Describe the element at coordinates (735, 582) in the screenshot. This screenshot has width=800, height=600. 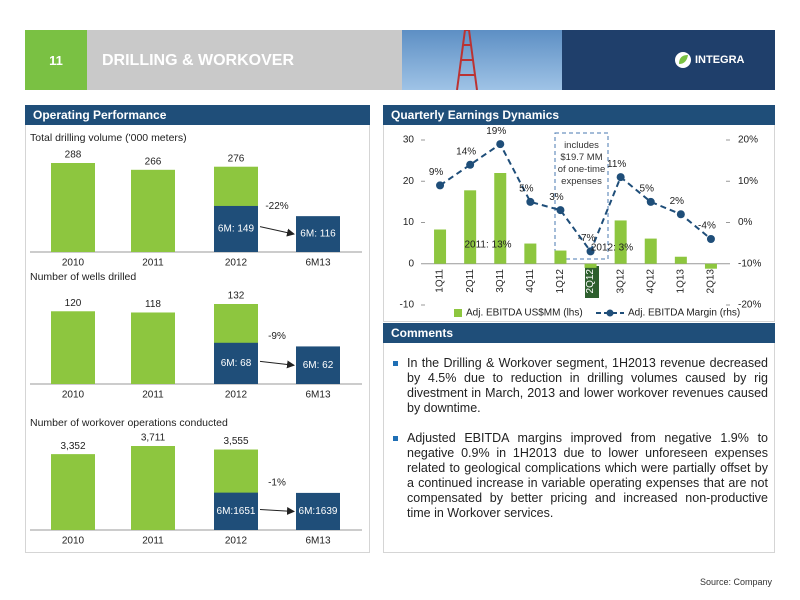
I see `source: Source: Company` at that location.